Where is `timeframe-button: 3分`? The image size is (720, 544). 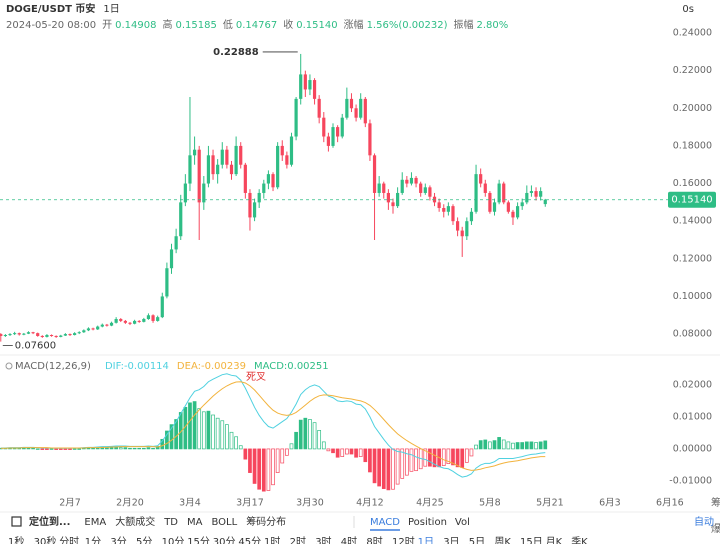 timeframe-button: 3分 is located at coordinates (118, 540).